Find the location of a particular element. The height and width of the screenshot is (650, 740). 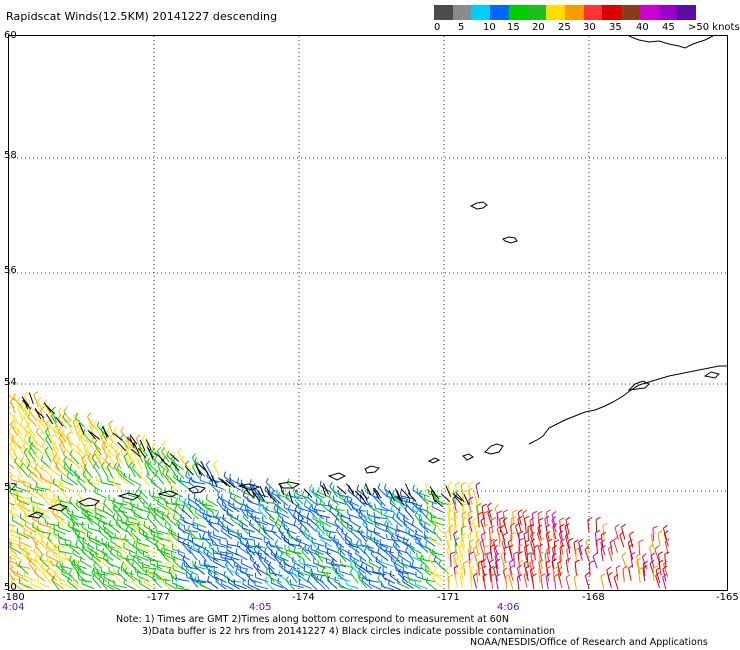

wind-speed-colorbar is located at coordinates (565, 12).